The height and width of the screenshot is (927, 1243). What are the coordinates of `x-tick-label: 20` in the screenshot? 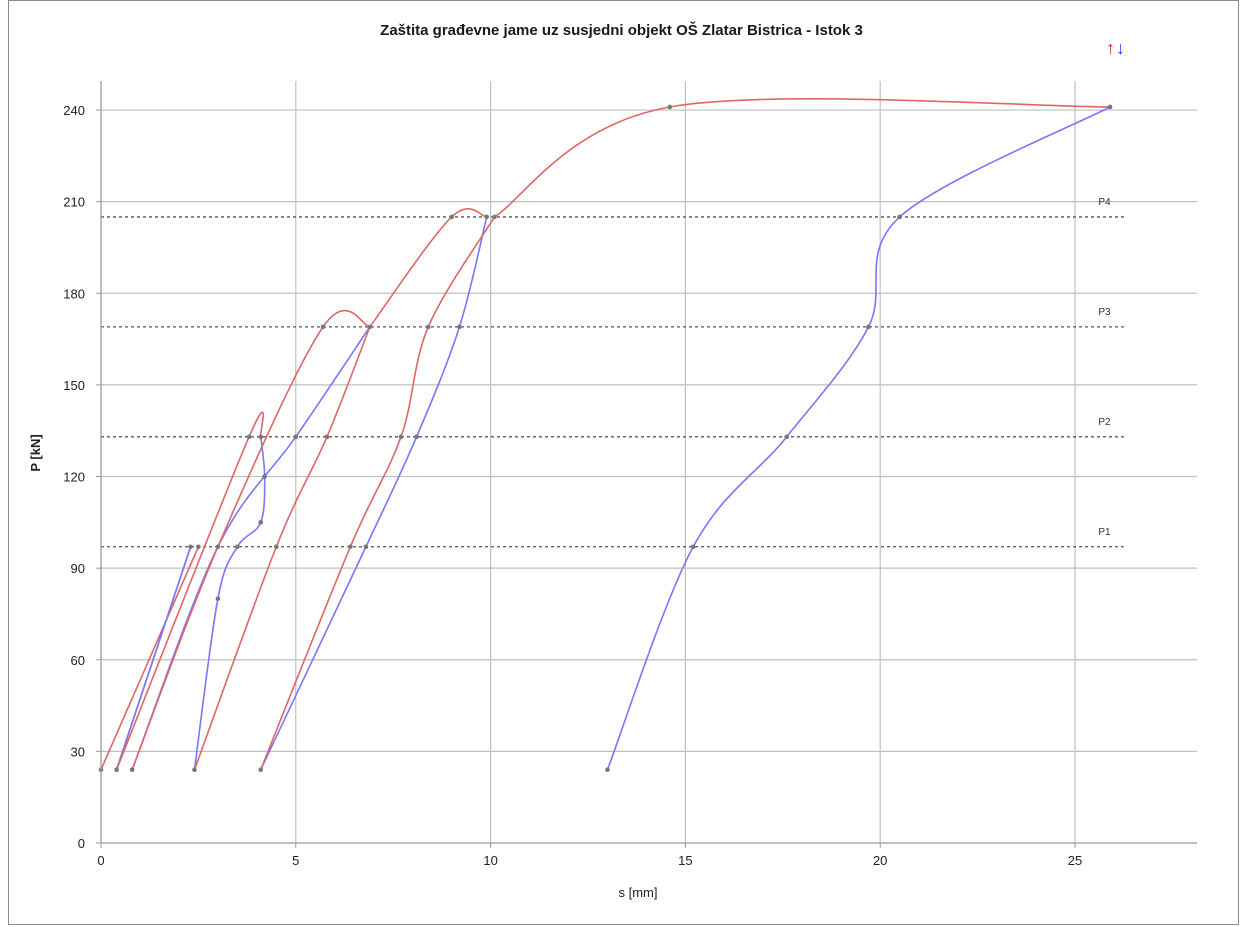 It's located at (880, 860).